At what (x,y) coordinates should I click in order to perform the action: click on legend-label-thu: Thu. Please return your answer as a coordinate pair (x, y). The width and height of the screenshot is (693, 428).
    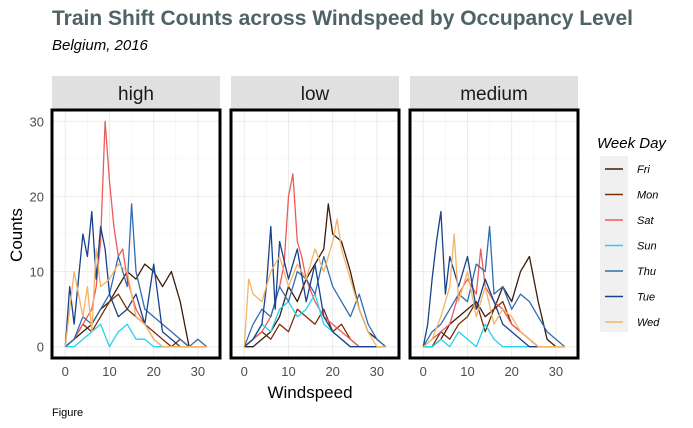
    Looking at the image, I should click on (646, 272).